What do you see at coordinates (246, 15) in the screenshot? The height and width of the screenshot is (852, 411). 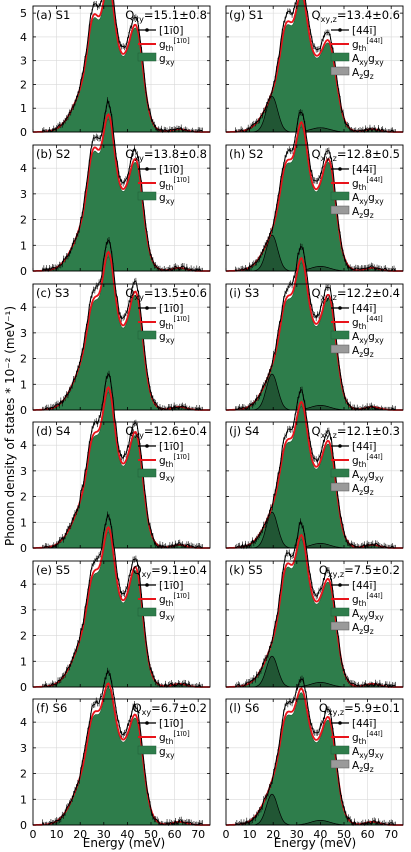 I see `panel-title: (g) S1` at bounding box center [246, 15].